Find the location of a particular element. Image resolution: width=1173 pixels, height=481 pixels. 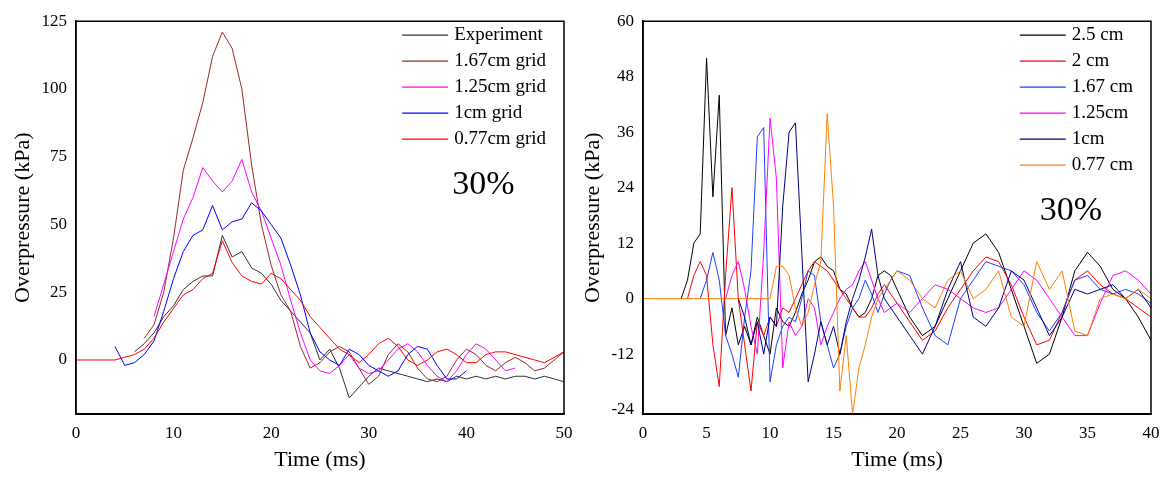

y-tick-label: 75 is located at coordinates (58, 156).